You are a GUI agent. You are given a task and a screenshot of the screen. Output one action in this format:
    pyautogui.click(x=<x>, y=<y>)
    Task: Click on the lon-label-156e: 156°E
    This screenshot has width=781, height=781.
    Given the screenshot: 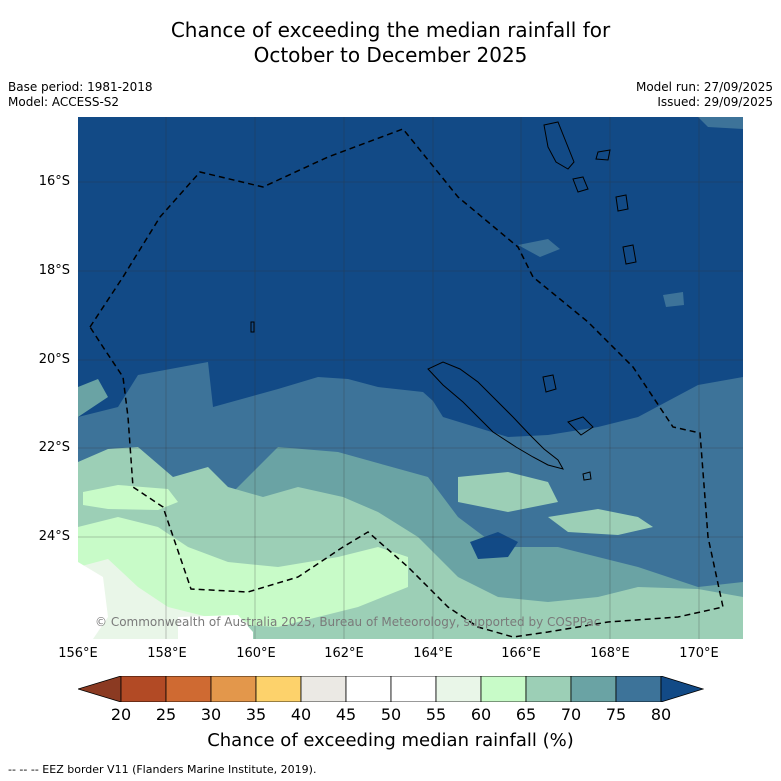 What is the action you would take?
    pyautogui.click(x=78, y=653)
    